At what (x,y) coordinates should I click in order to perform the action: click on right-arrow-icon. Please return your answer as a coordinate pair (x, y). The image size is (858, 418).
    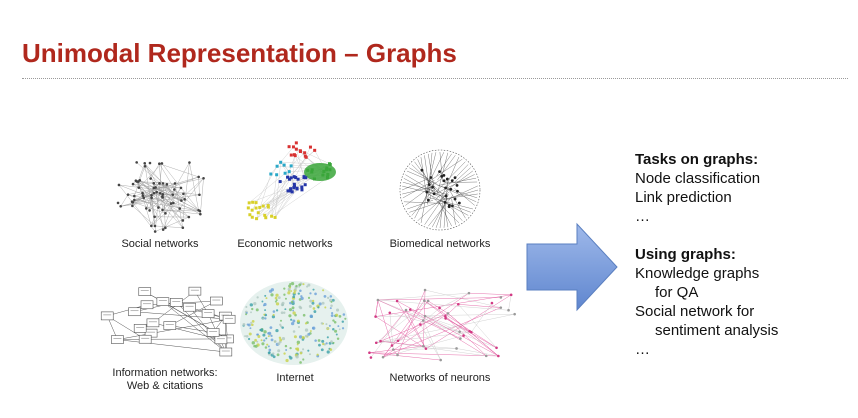
    Looking at the image, I should click on (572, 269).